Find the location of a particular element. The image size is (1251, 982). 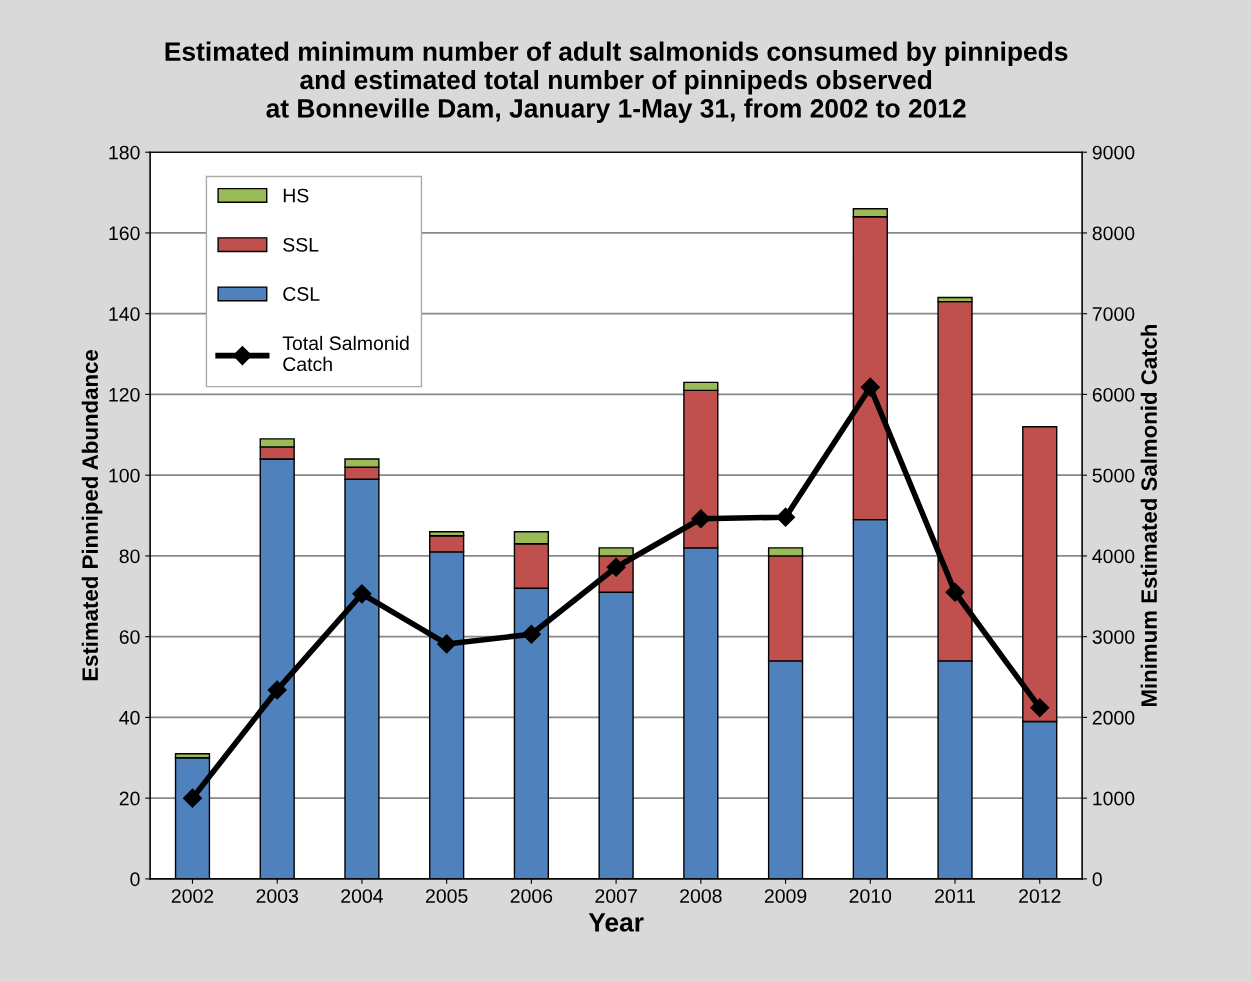

y-tick-label: 180 is located at coordinates (124, 152).